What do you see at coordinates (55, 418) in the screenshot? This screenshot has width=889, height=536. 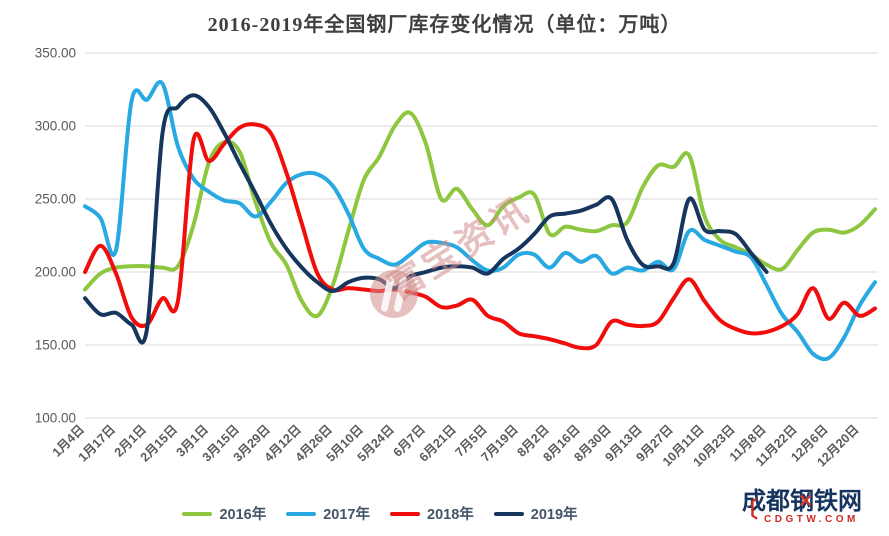 I see `y-tick-label: 100.00` at bounding box center [55, 418].